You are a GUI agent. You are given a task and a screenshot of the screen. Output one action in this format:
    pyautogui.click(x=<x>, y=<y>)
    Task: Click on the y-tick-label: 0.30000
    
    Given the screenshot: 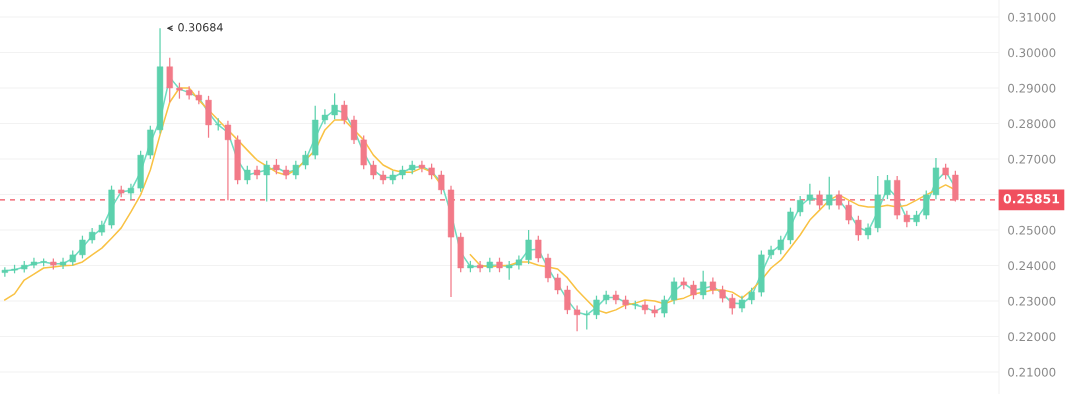 What is the action you would take?
    pyautogui.click(x=1032, y=53)
    